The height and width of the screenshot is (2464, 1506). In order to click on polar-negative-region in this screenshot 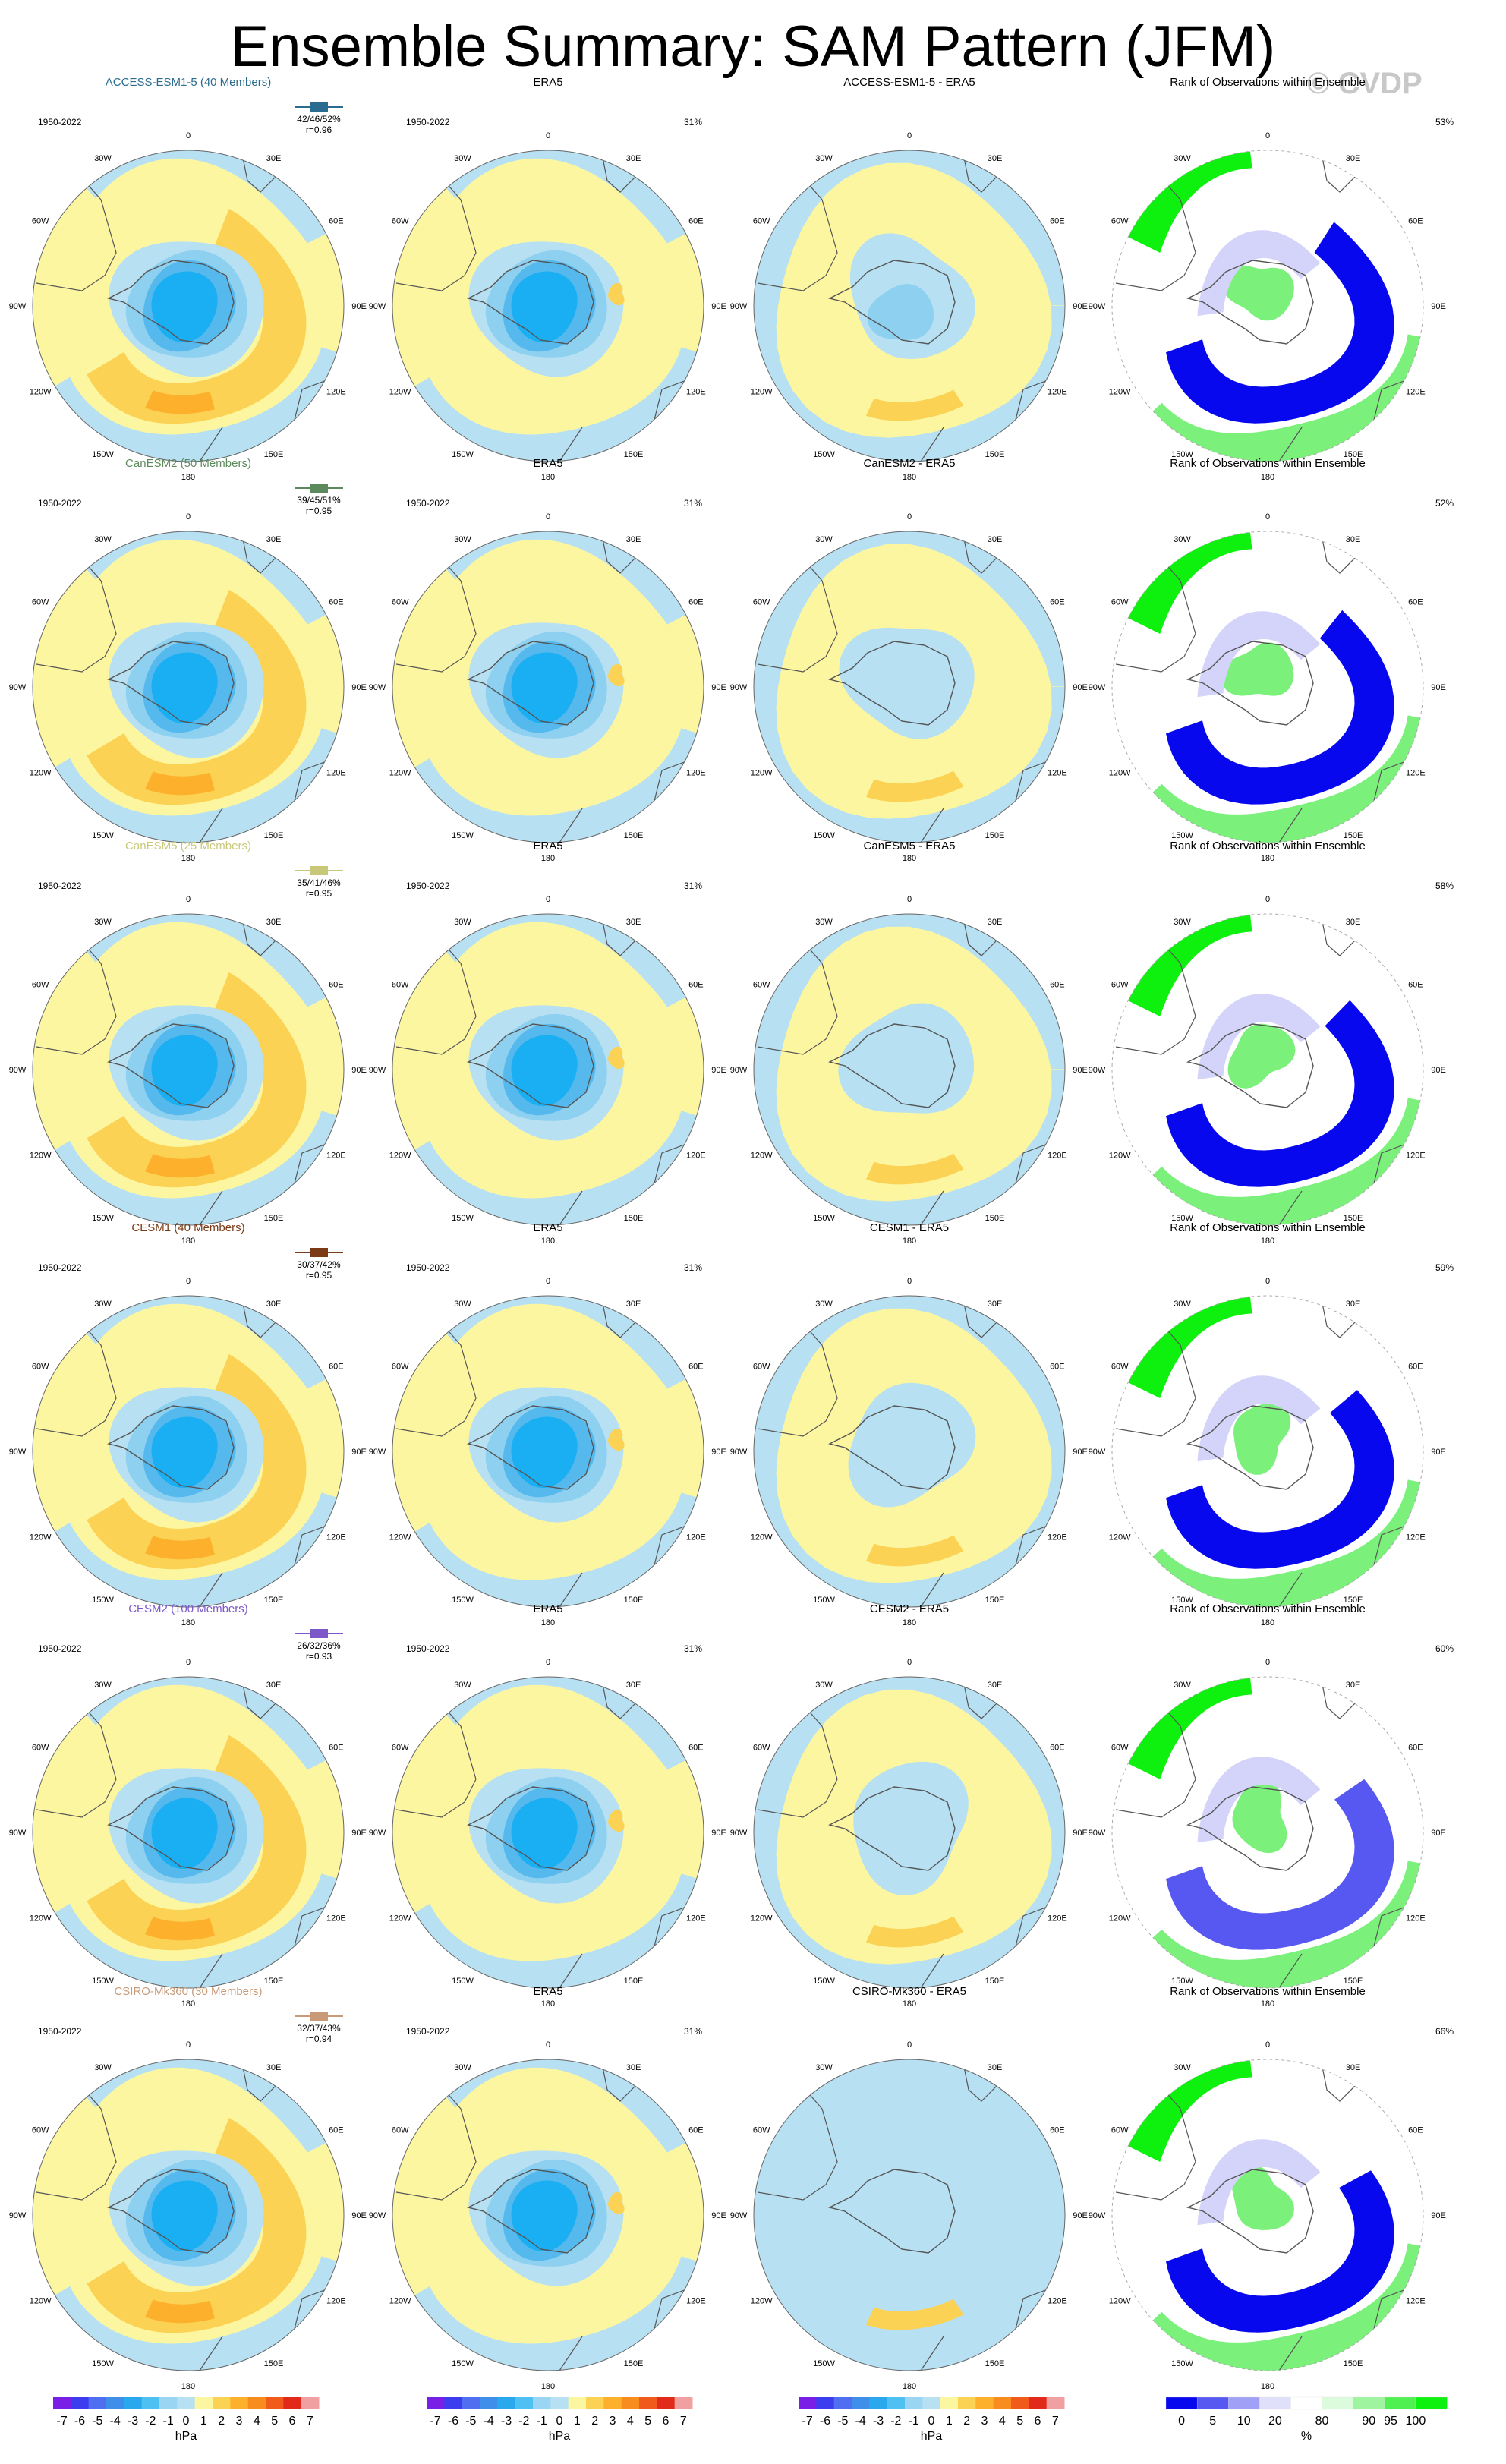, I will do `click(907, 2205)`.